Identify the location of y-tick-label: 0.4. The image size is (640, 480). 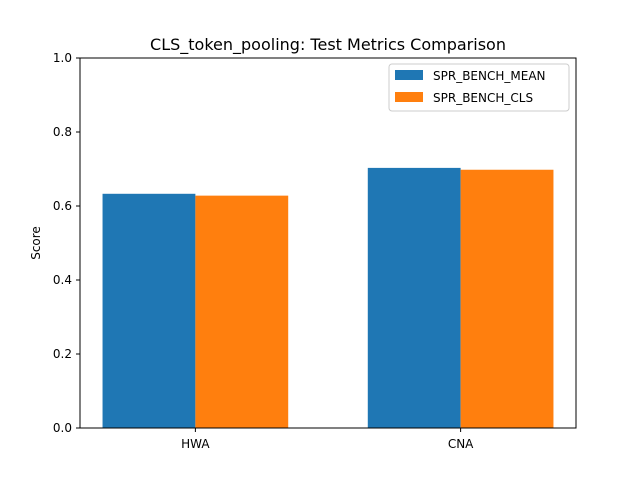
(62, 280).